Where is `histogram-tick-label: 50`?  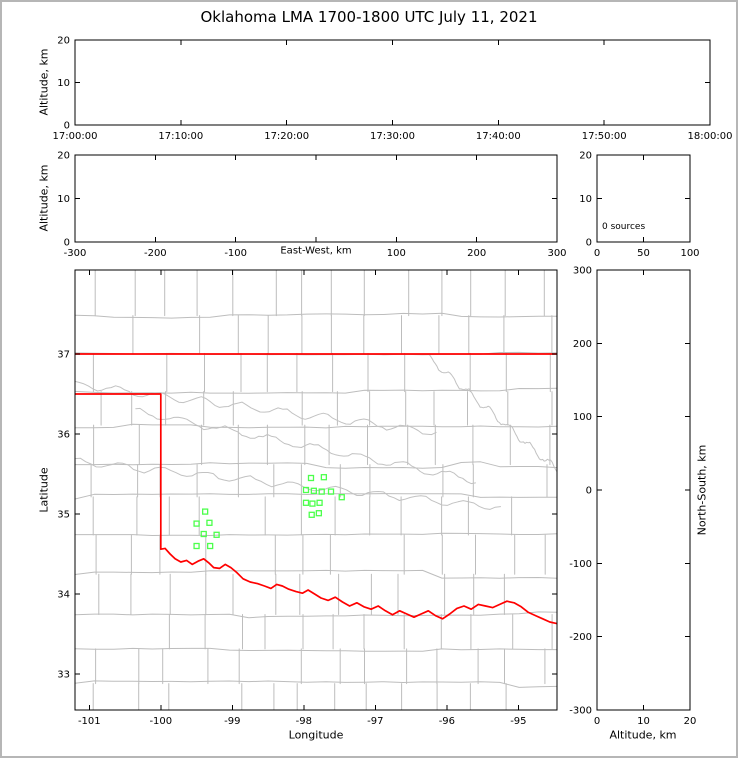
histogram-tick-label: 50 is located at coordinates (643, 253).